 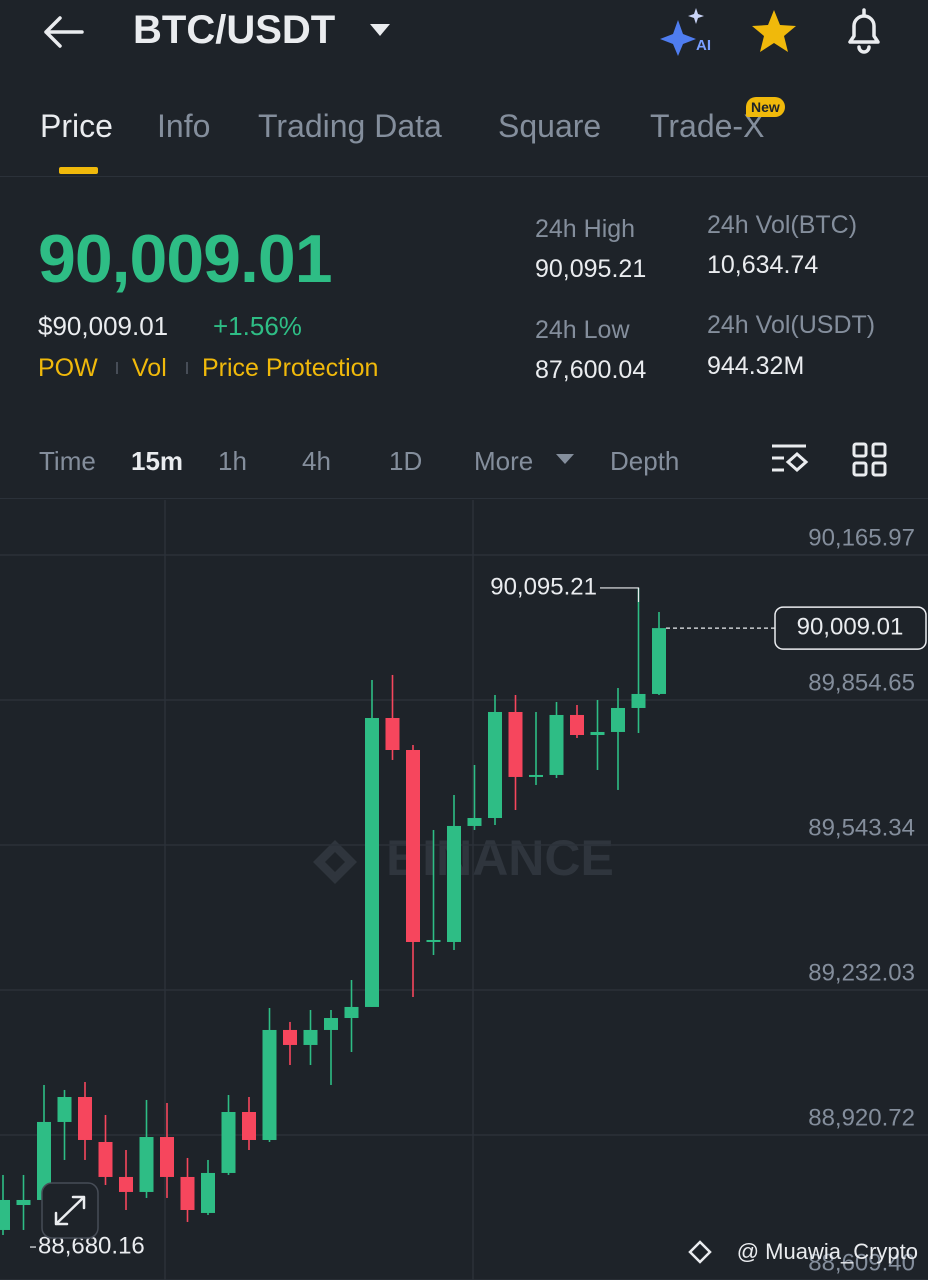 I want to click on last-price: 90,009.01, so click(x=185, y=259).